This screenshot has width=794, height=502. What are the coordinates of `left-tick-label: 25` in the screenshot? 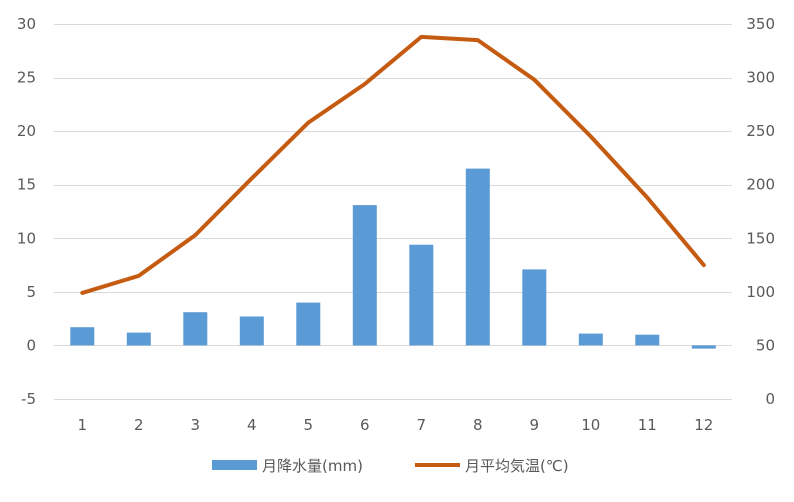 It's located at (26, 78).